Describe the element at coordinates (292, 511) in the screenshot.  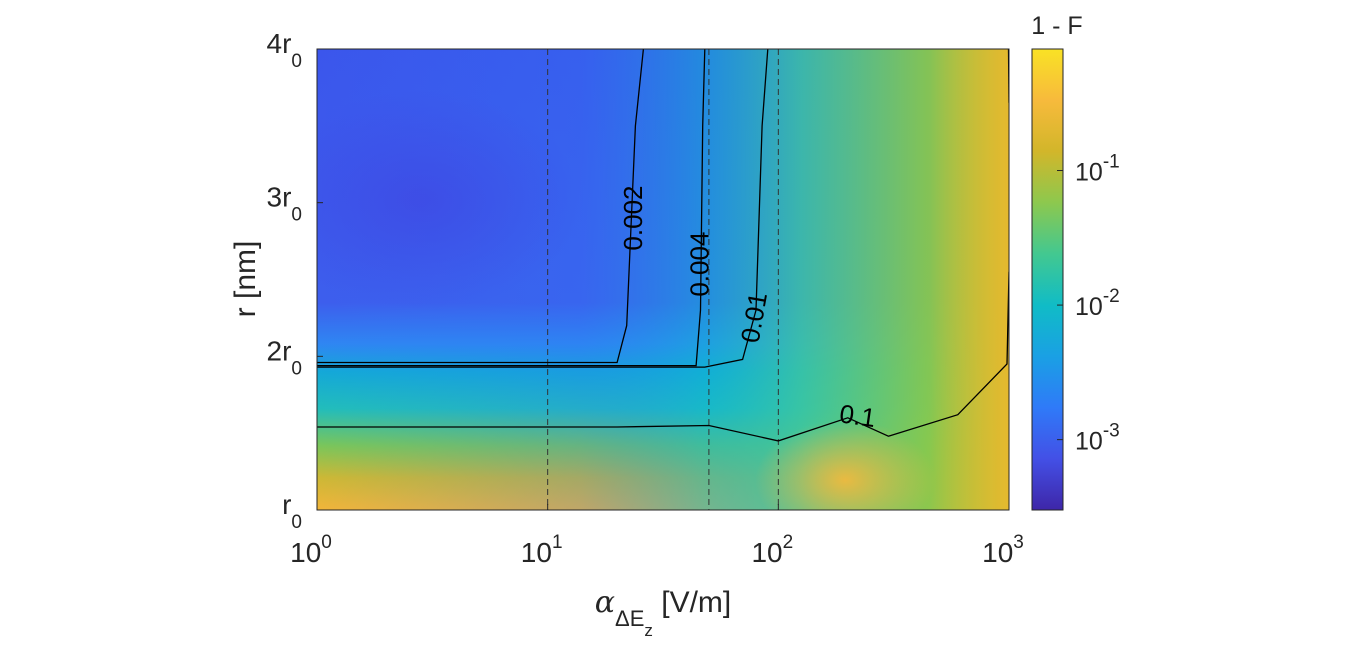
I see `y-tick-label: r0` at that location.